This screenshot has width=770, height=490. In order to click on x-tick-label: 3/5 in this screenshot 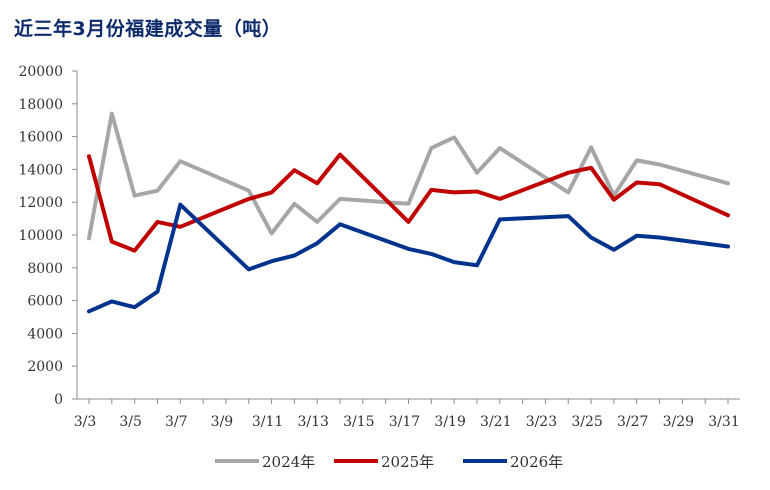, I will do `click(130, 422)`.